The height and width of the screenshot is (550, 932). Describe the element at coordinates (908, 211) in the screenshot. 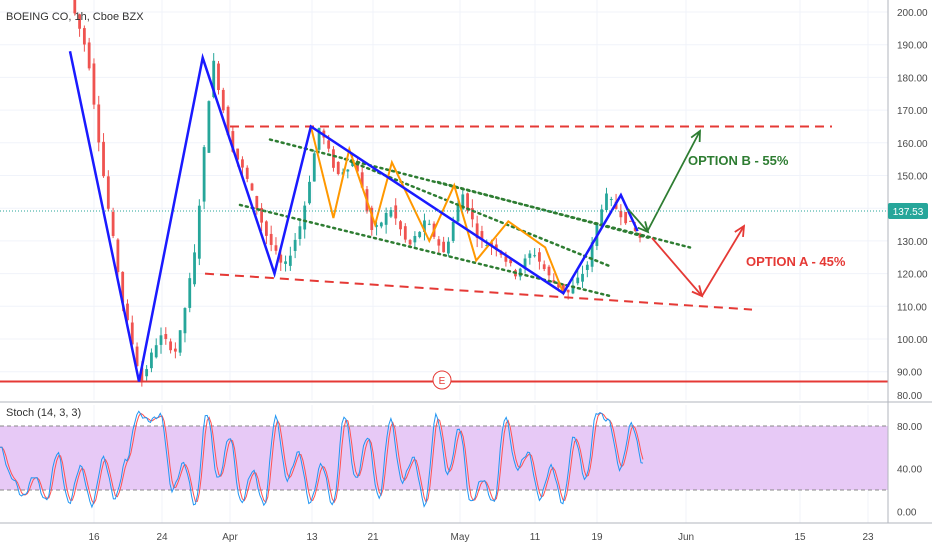

I see `last-price-tag: 137.53` at that location.